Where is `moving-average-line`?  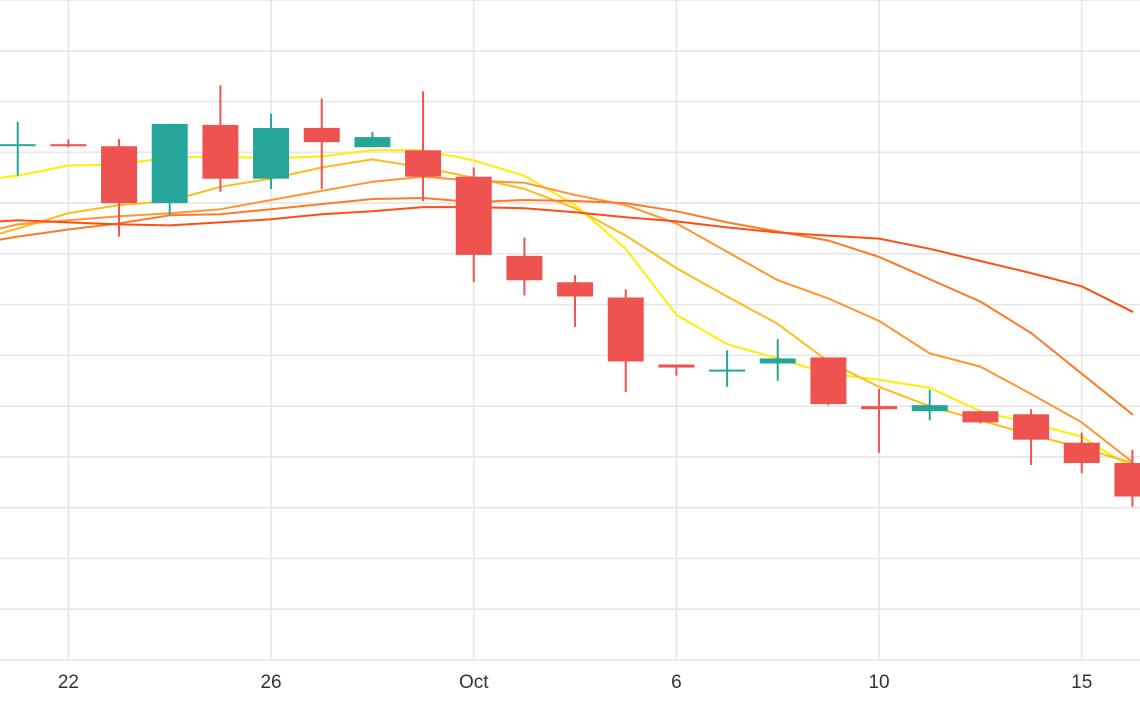 moving-average-line is located at coordinates (567, 259).